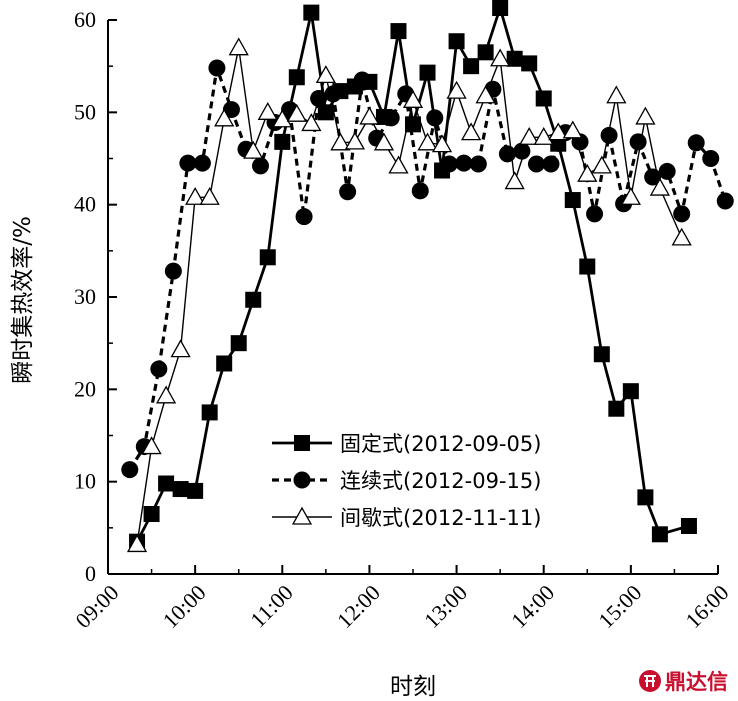  Describe the element at coordinates (184, 606) in the screenshot. I see `x-tick-label: 10:00` at that location.